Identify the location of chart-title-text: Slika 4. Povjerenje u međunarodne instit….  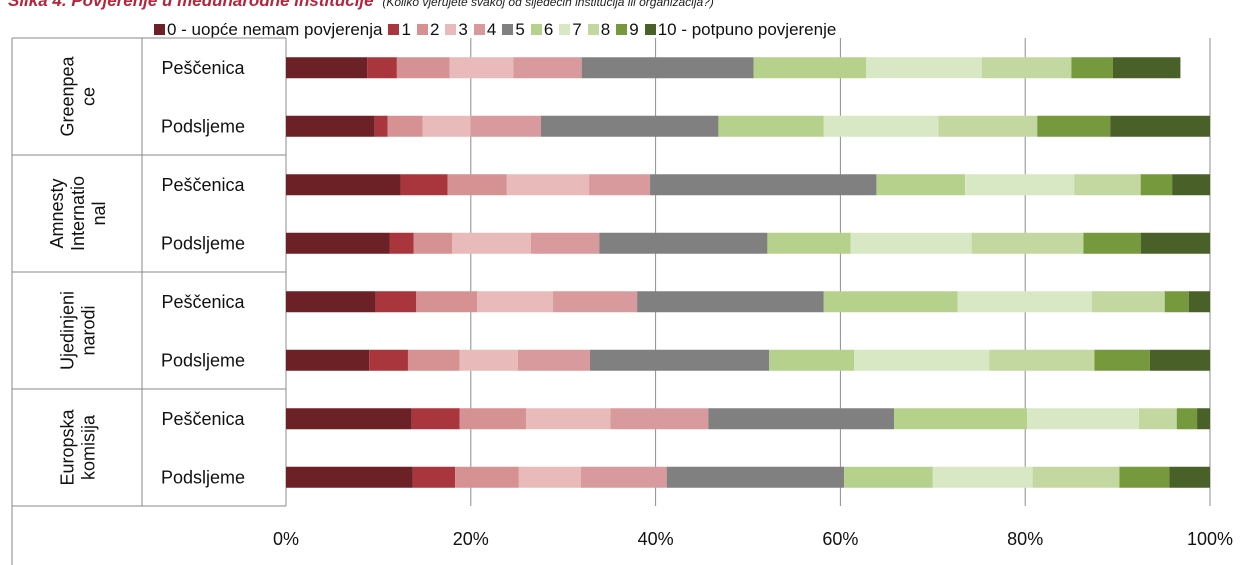
(191, 5).